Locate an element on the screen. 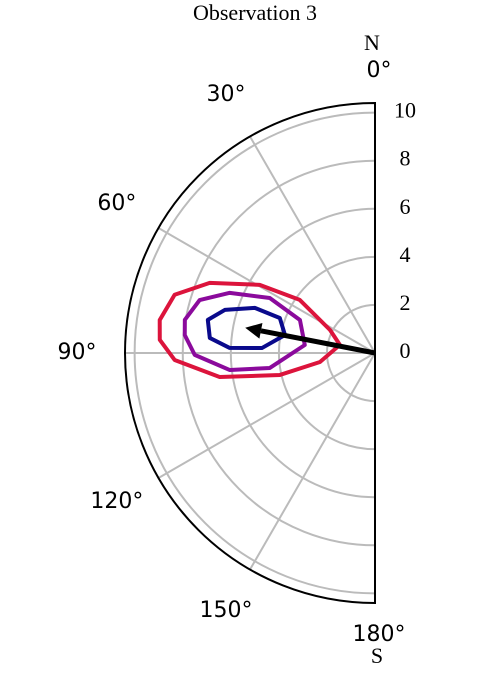 This screenshot has width=499, height=675. arrow-shaft is located at coordinates (318, 342).